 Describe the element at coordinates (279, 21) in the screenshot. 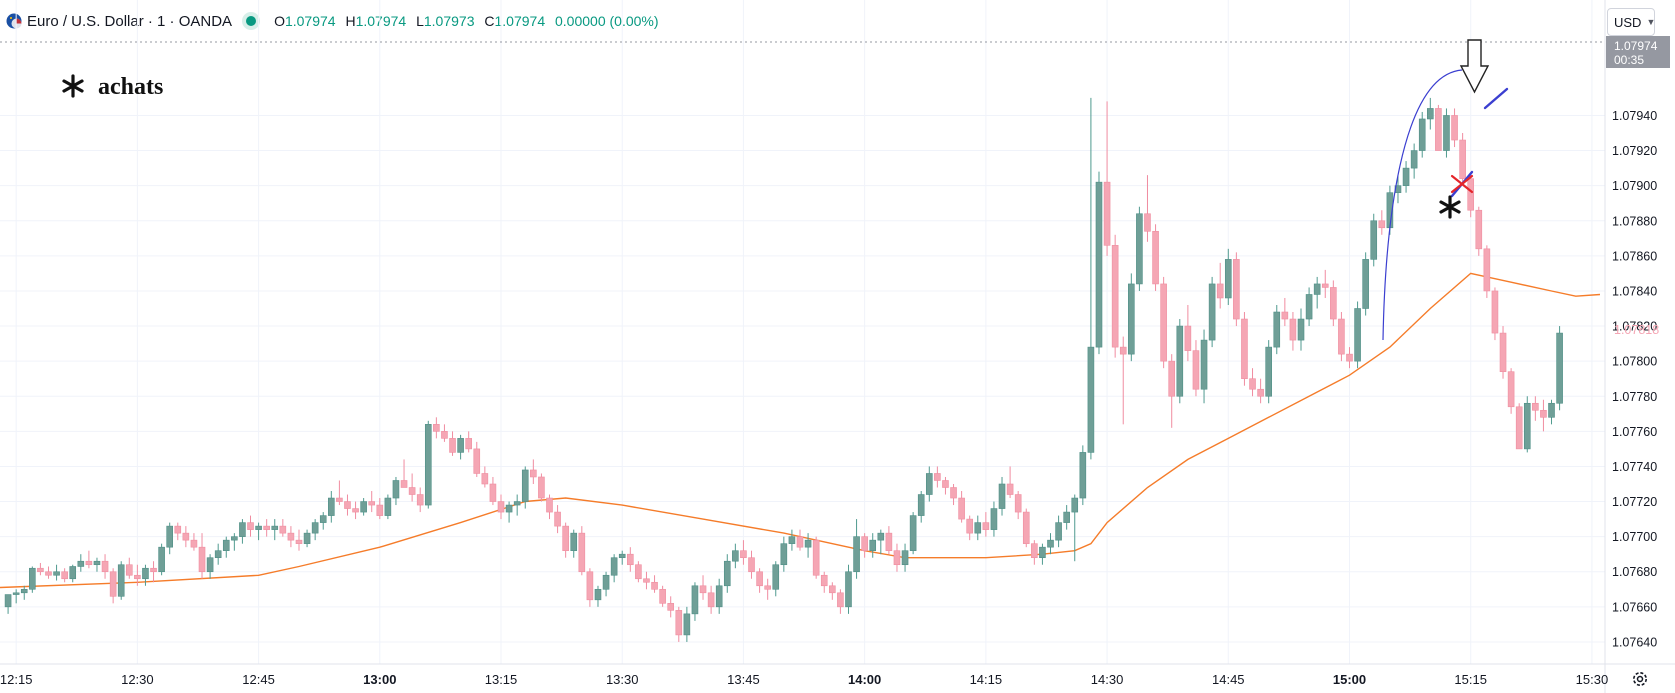

I see `open-label: O` at that location.